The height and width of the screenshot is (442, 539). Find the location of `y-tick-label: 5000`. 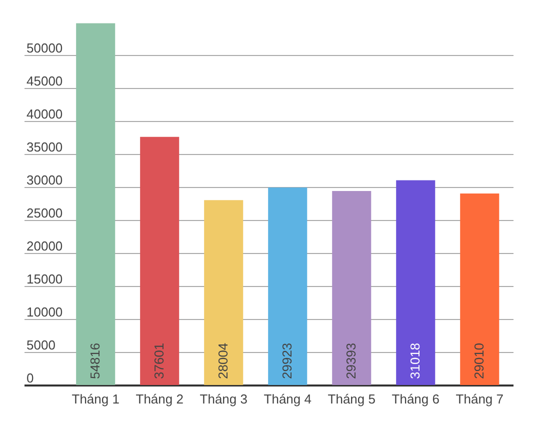

y-tick-label: 5000 is located at coordinates (41, 345).